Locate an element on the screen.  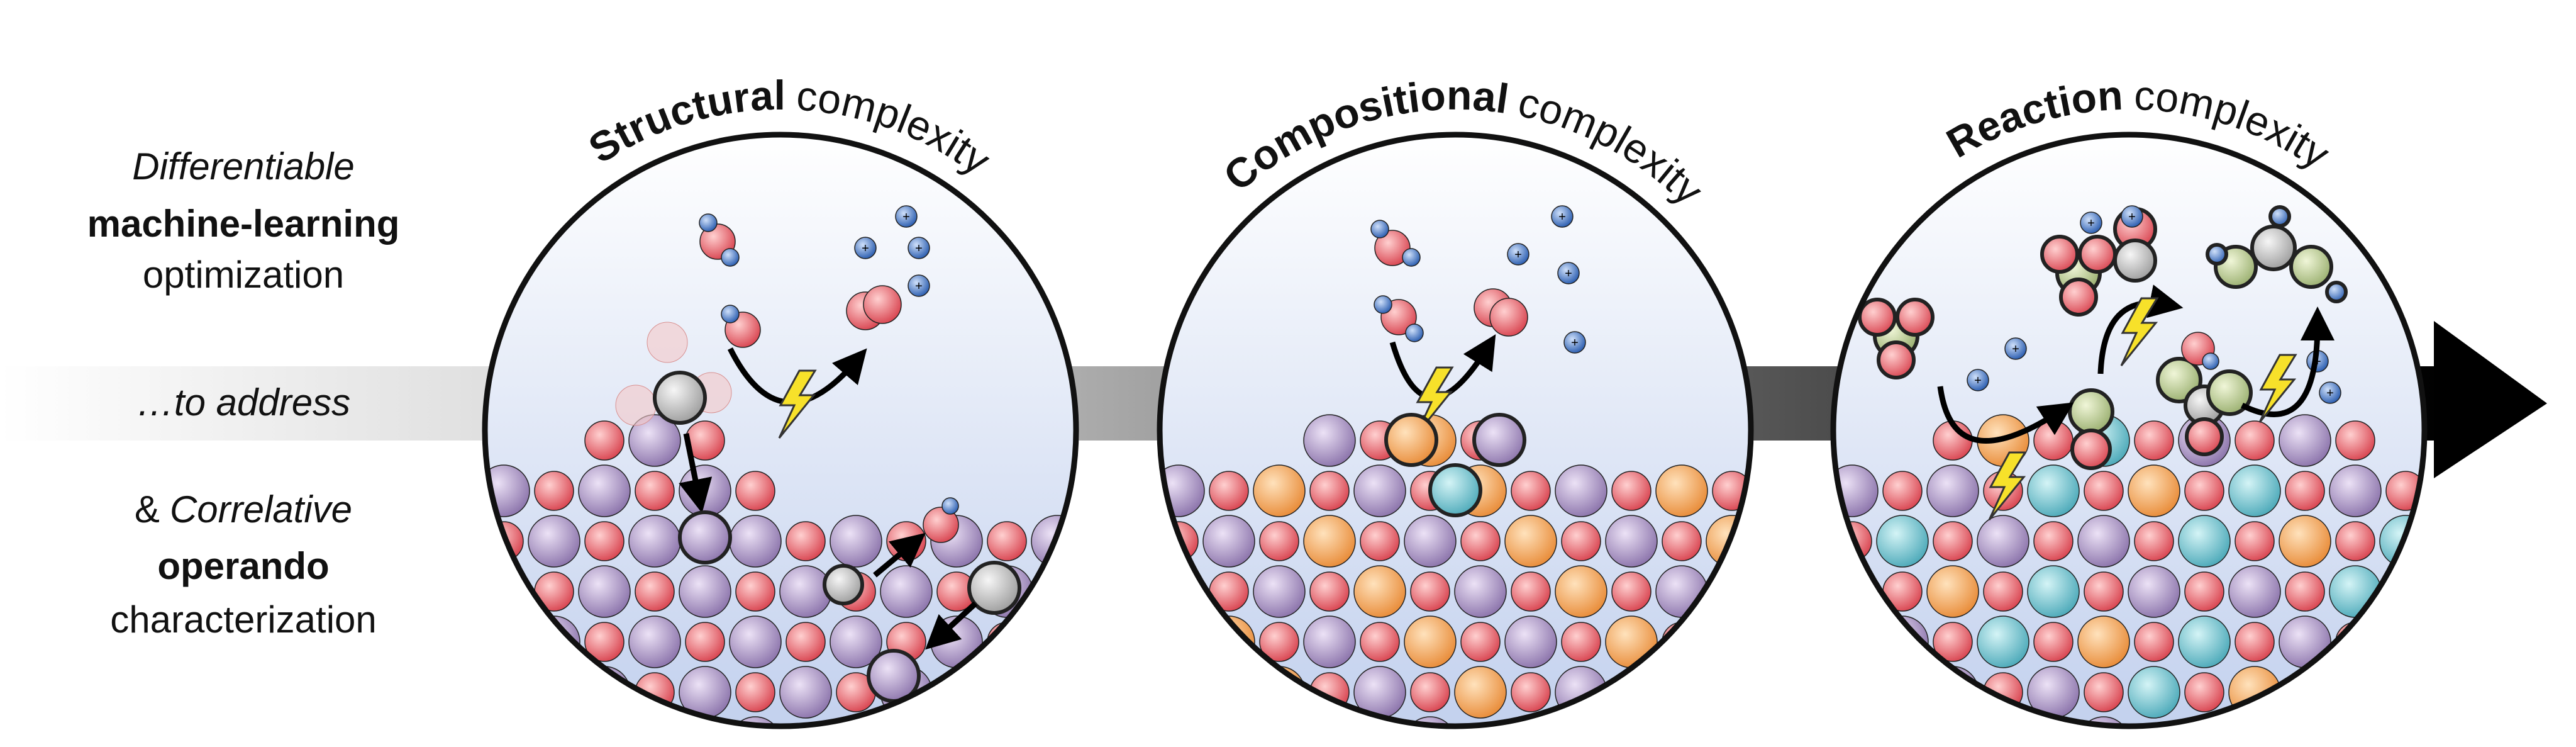
text-line: & Correlative is located at coordinates (243, 509).